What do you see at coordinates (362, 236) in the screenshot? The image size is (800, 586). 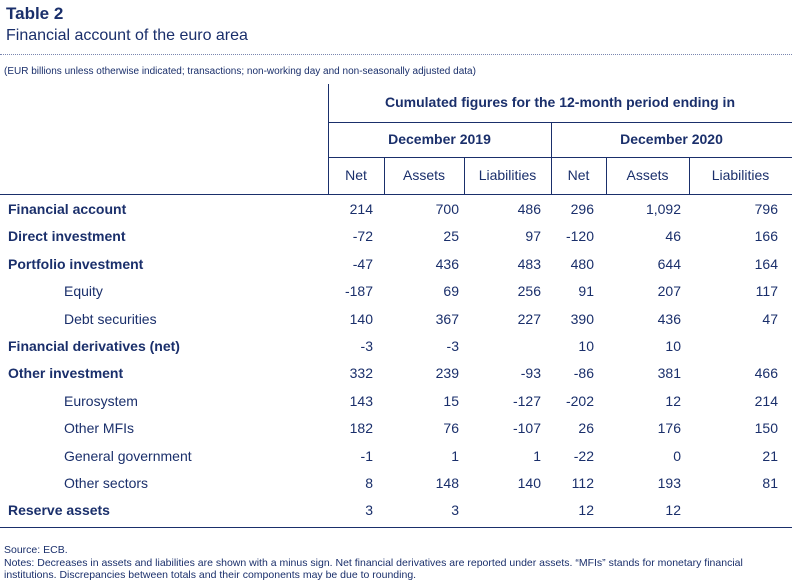 I see `table-cell: -72` at bounding box center [362, 236].